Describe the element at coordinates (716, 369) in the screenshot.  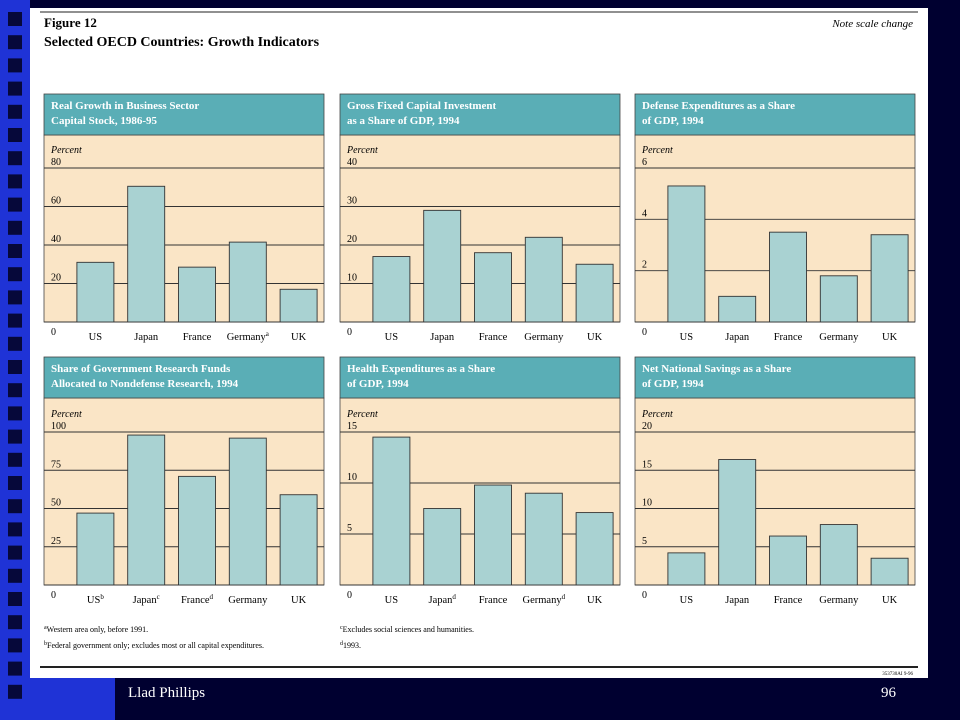
I see `panel-title: Net National Savings as a Share` at that location.